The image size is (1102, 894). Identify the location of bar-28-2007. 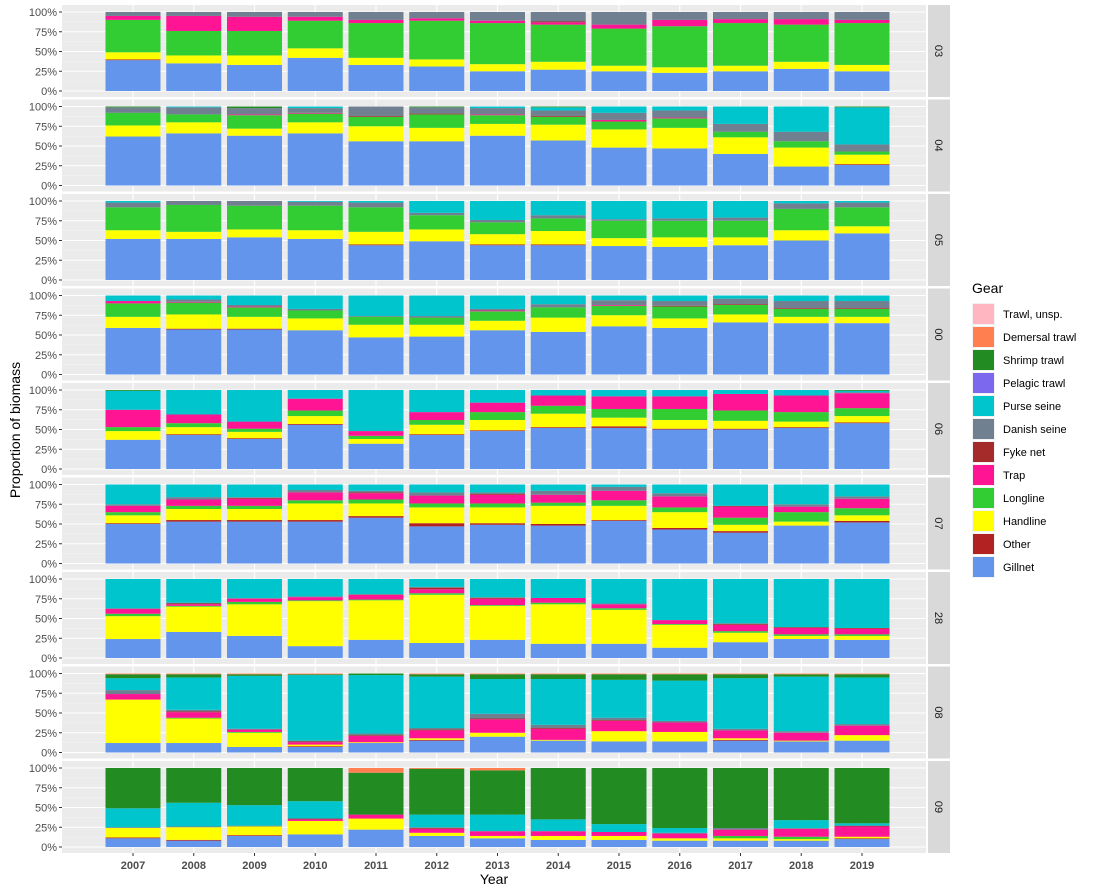
(133, 618).